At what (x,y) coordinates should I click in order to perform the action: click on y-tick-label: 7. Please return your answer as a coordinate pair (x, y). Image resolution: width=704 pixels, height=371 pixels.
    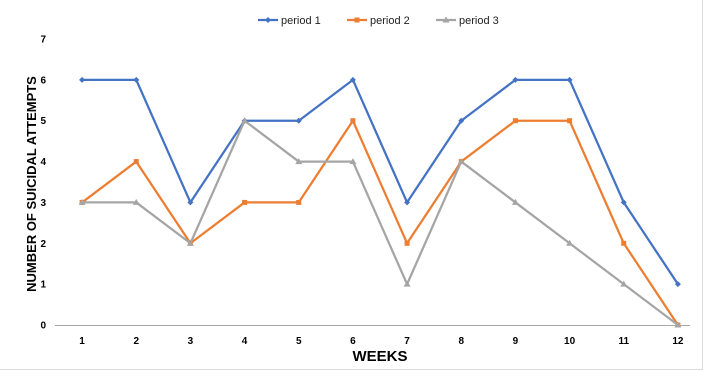
    Looking at the image, I should click on (43, 40).